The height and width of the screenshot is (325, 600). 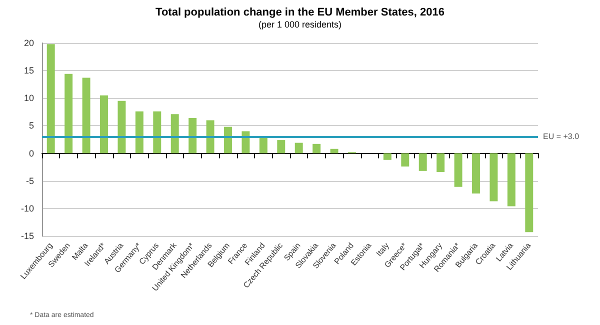 I want to click on y-tick-label: 0, so click(x=31, y=153).